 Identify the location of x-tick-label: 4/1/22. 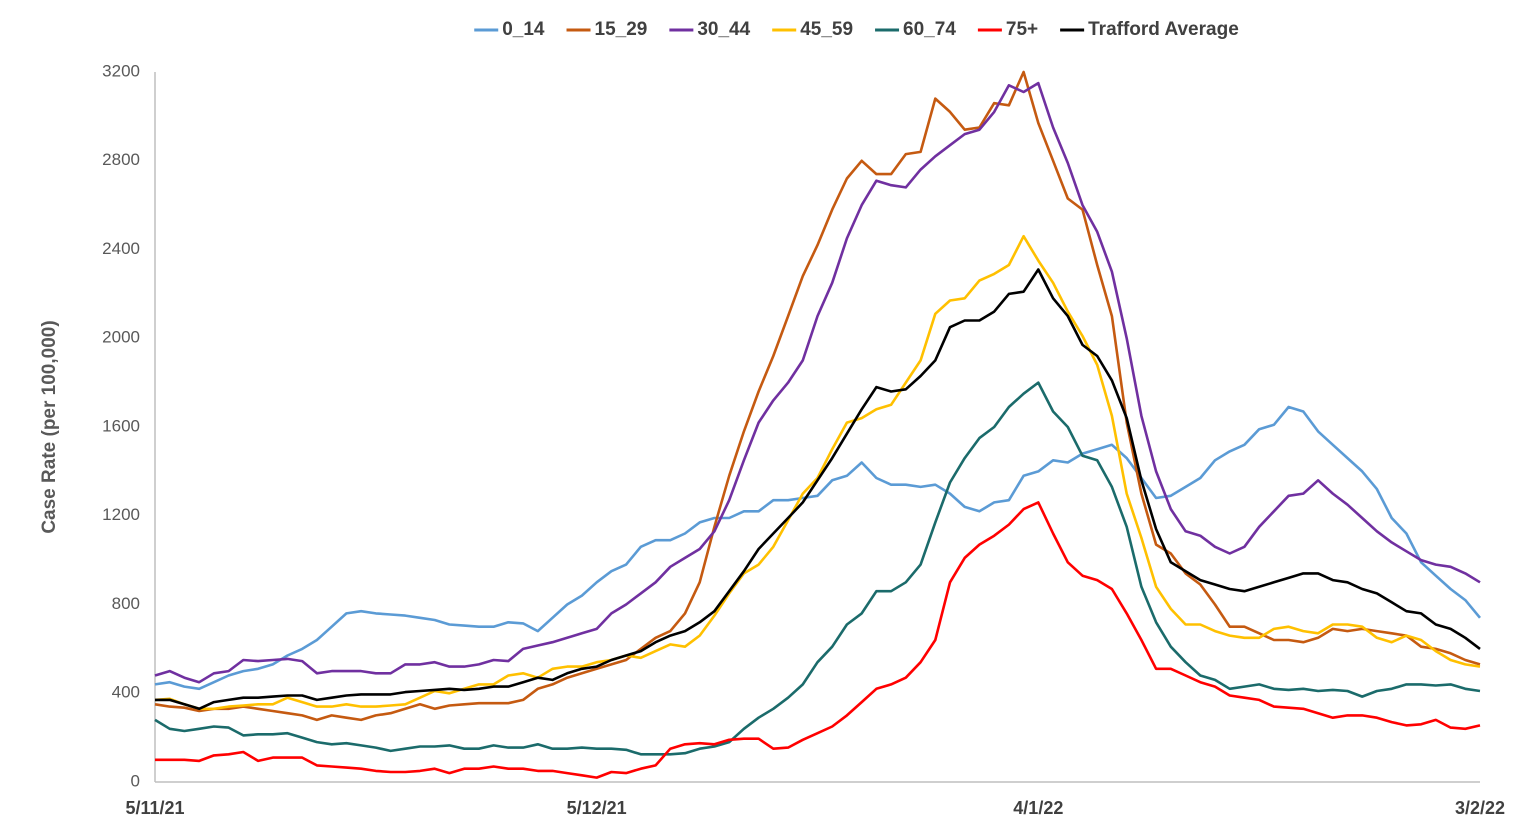
(1038, 808).